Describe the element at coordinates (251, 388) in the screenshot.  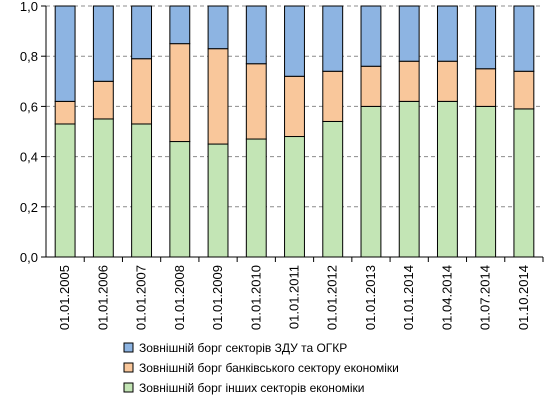
I see `legend-label: Зовнішній борг інших секторів економіки` at that location.